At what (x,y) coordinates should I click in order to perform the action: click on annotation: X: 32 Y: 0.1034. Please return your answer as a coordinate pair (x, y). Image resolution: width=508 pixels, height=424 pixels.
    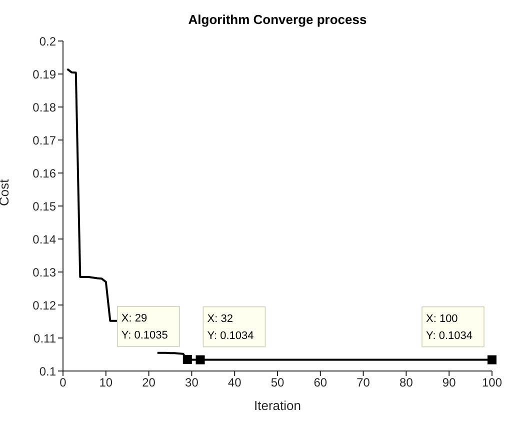
    Looking at the image, I should click on (230, 327).